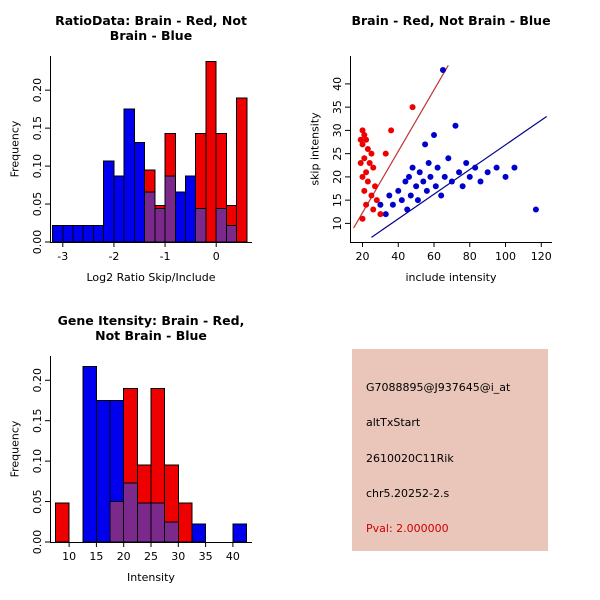  What do you see at coordinates (315, 149) in the screenshot?
I see `intensity-scatter-ylabel: skip intensity` at bounding box center [315, 149].